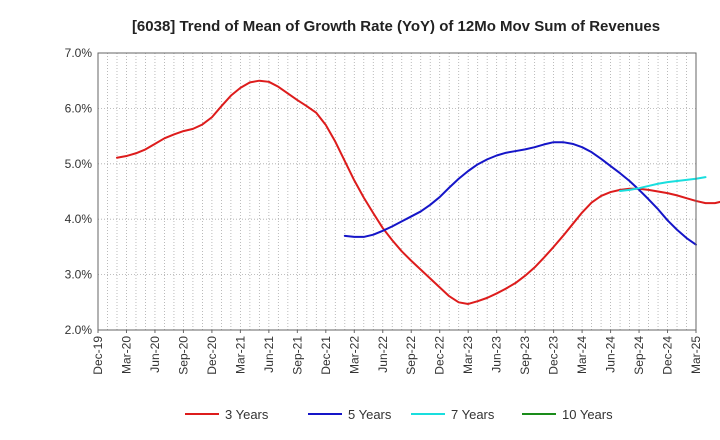 This screenshot has height=440, width=720. What do you see at coordinates (354, 355) in the screenshot?
I see `x-tick-label: Mar-22` at bounding box center [354, 355].